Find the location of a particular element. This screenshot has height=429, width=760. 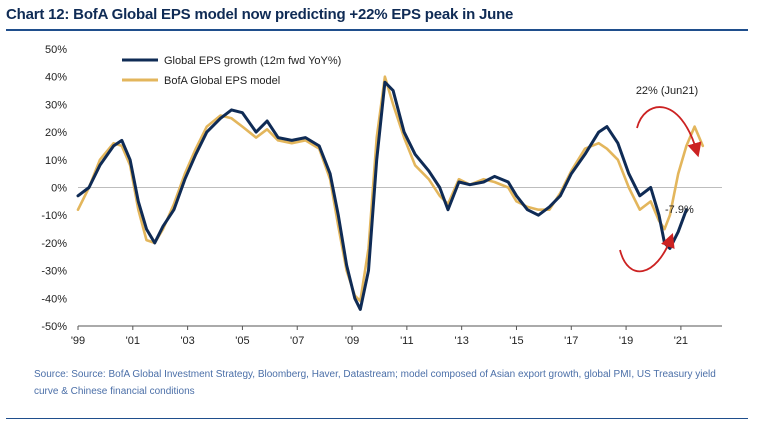

x-tick-label-99: '99 is located at coordinates (78, 341).